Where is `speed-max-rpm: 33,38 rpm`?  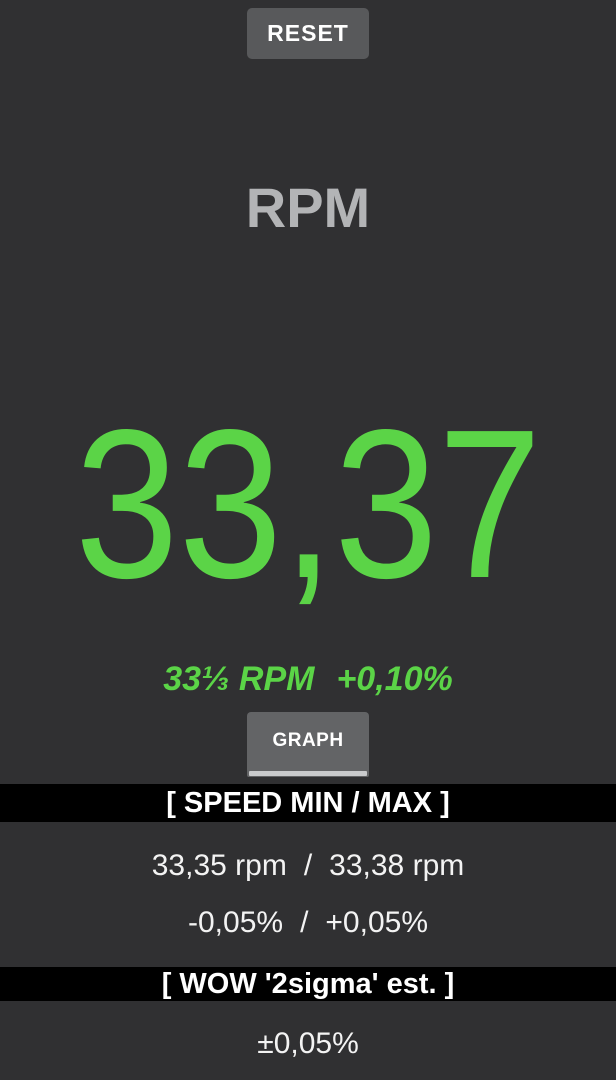
speed-max-rpm: 33,38 rpm is located at coordinates (397, 865).